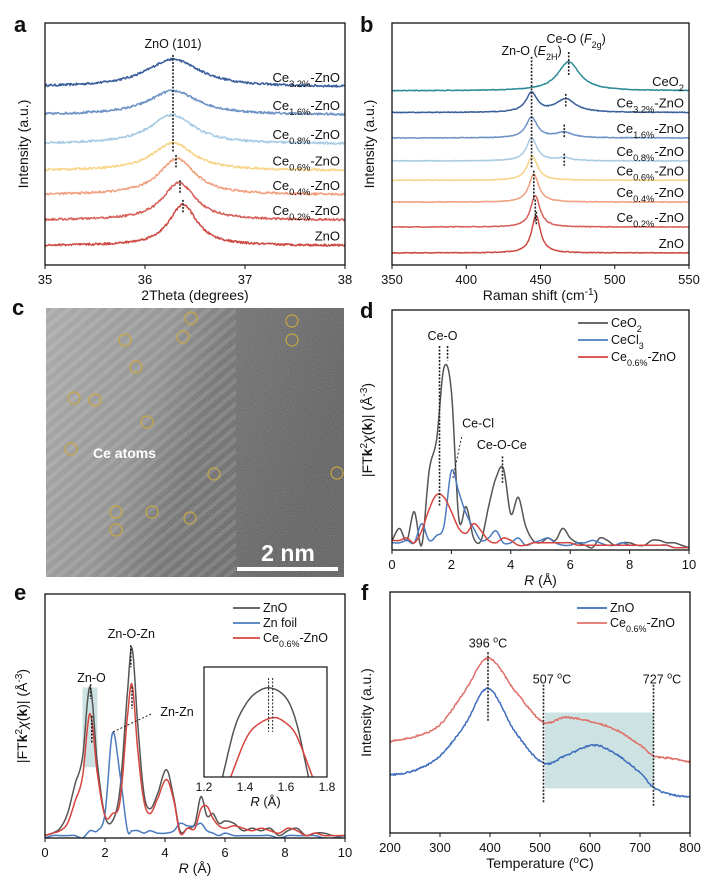 This screenshot has width=721, height=892. I want to click on inset-x-tick-label: 1.4, so click(245, 787).